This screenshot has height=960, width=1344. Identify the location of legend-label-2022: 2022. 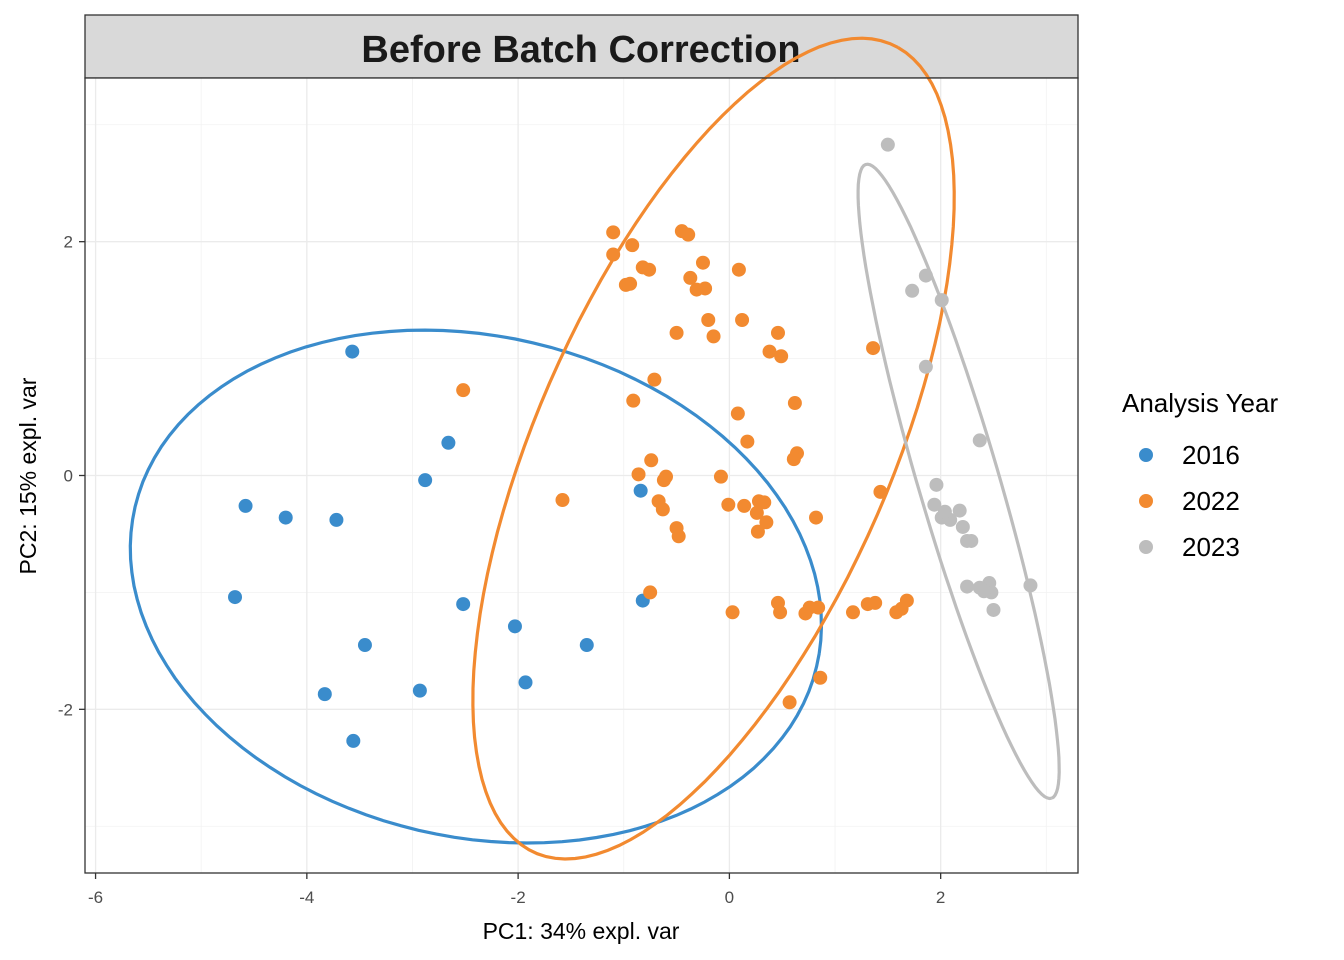
(1211, 501).